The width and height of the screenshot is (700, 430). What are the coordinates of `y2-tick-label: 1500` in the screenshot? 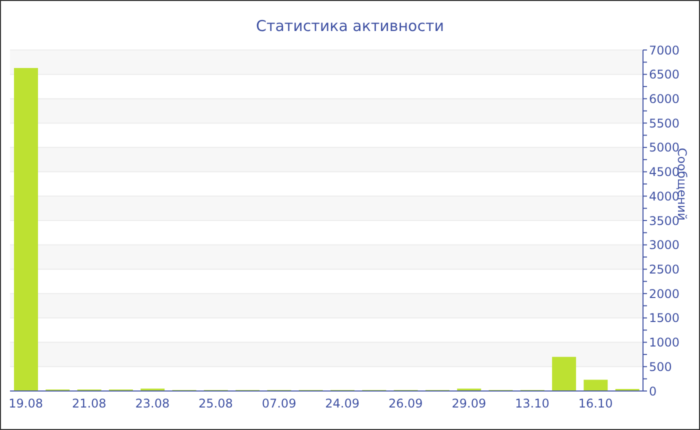 It's located at (664, 318).